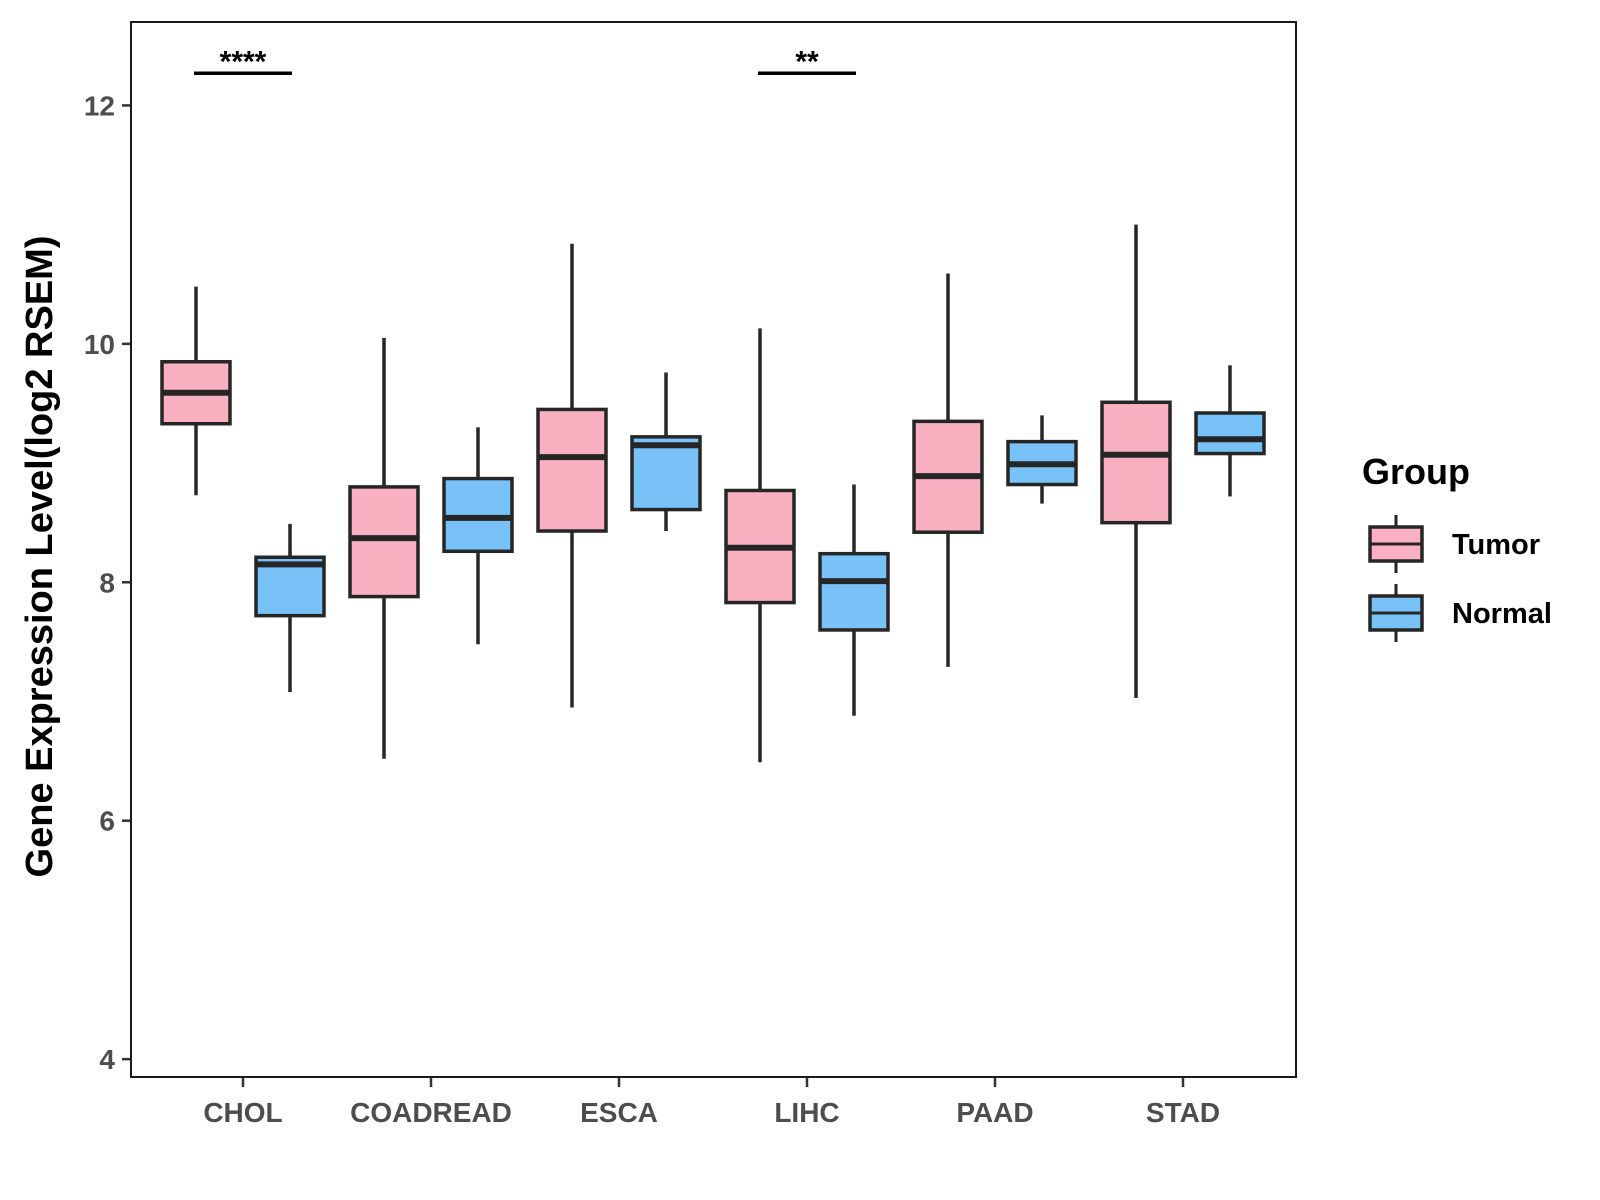  Describe the element at coordinates (431, 1112) in the screenshot. I see `x-tick-label: COADREAD` at that location.